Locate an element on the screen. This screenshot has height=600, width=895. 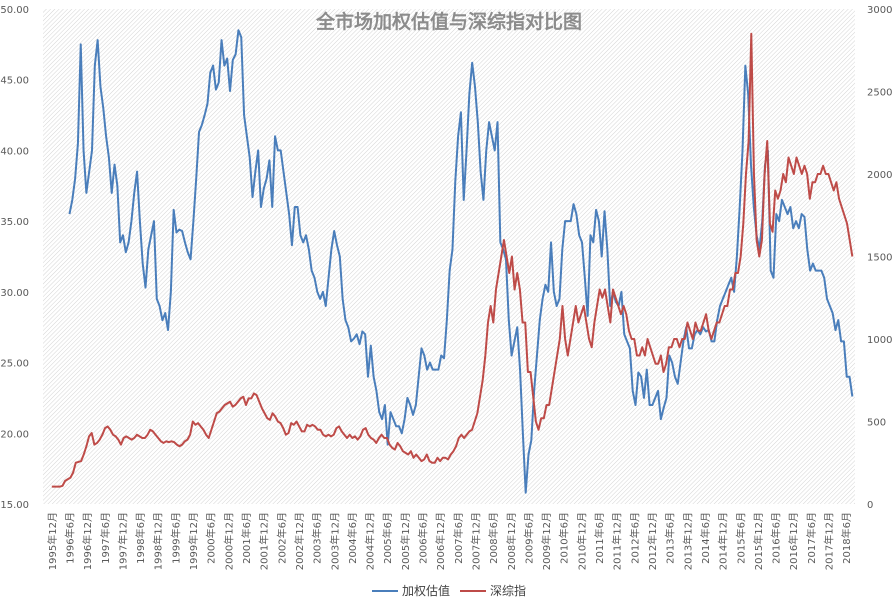
x-tick-label: 2009年12月 is located at coordinates (546, 541).